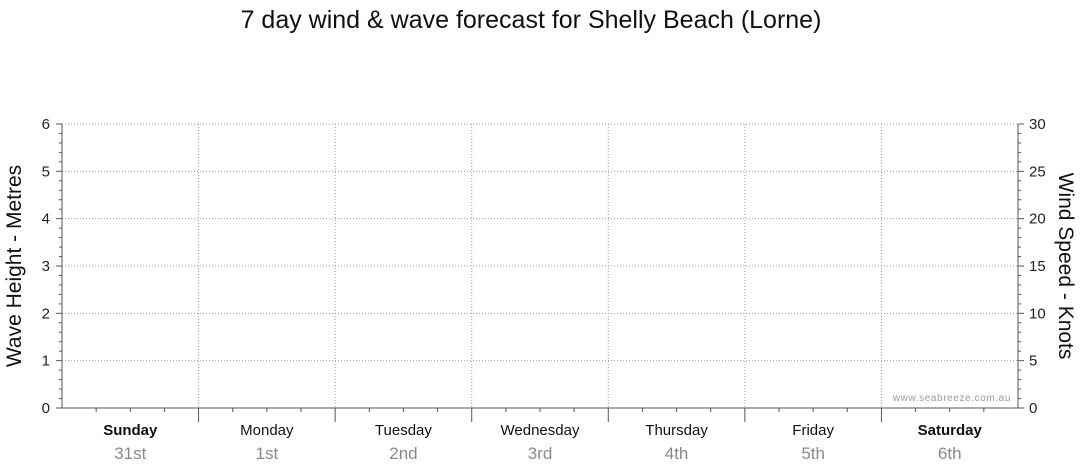 The width and height of the screenshot is (1080, 475). I want to click on left-tick-label: 3, so click(46, 266).